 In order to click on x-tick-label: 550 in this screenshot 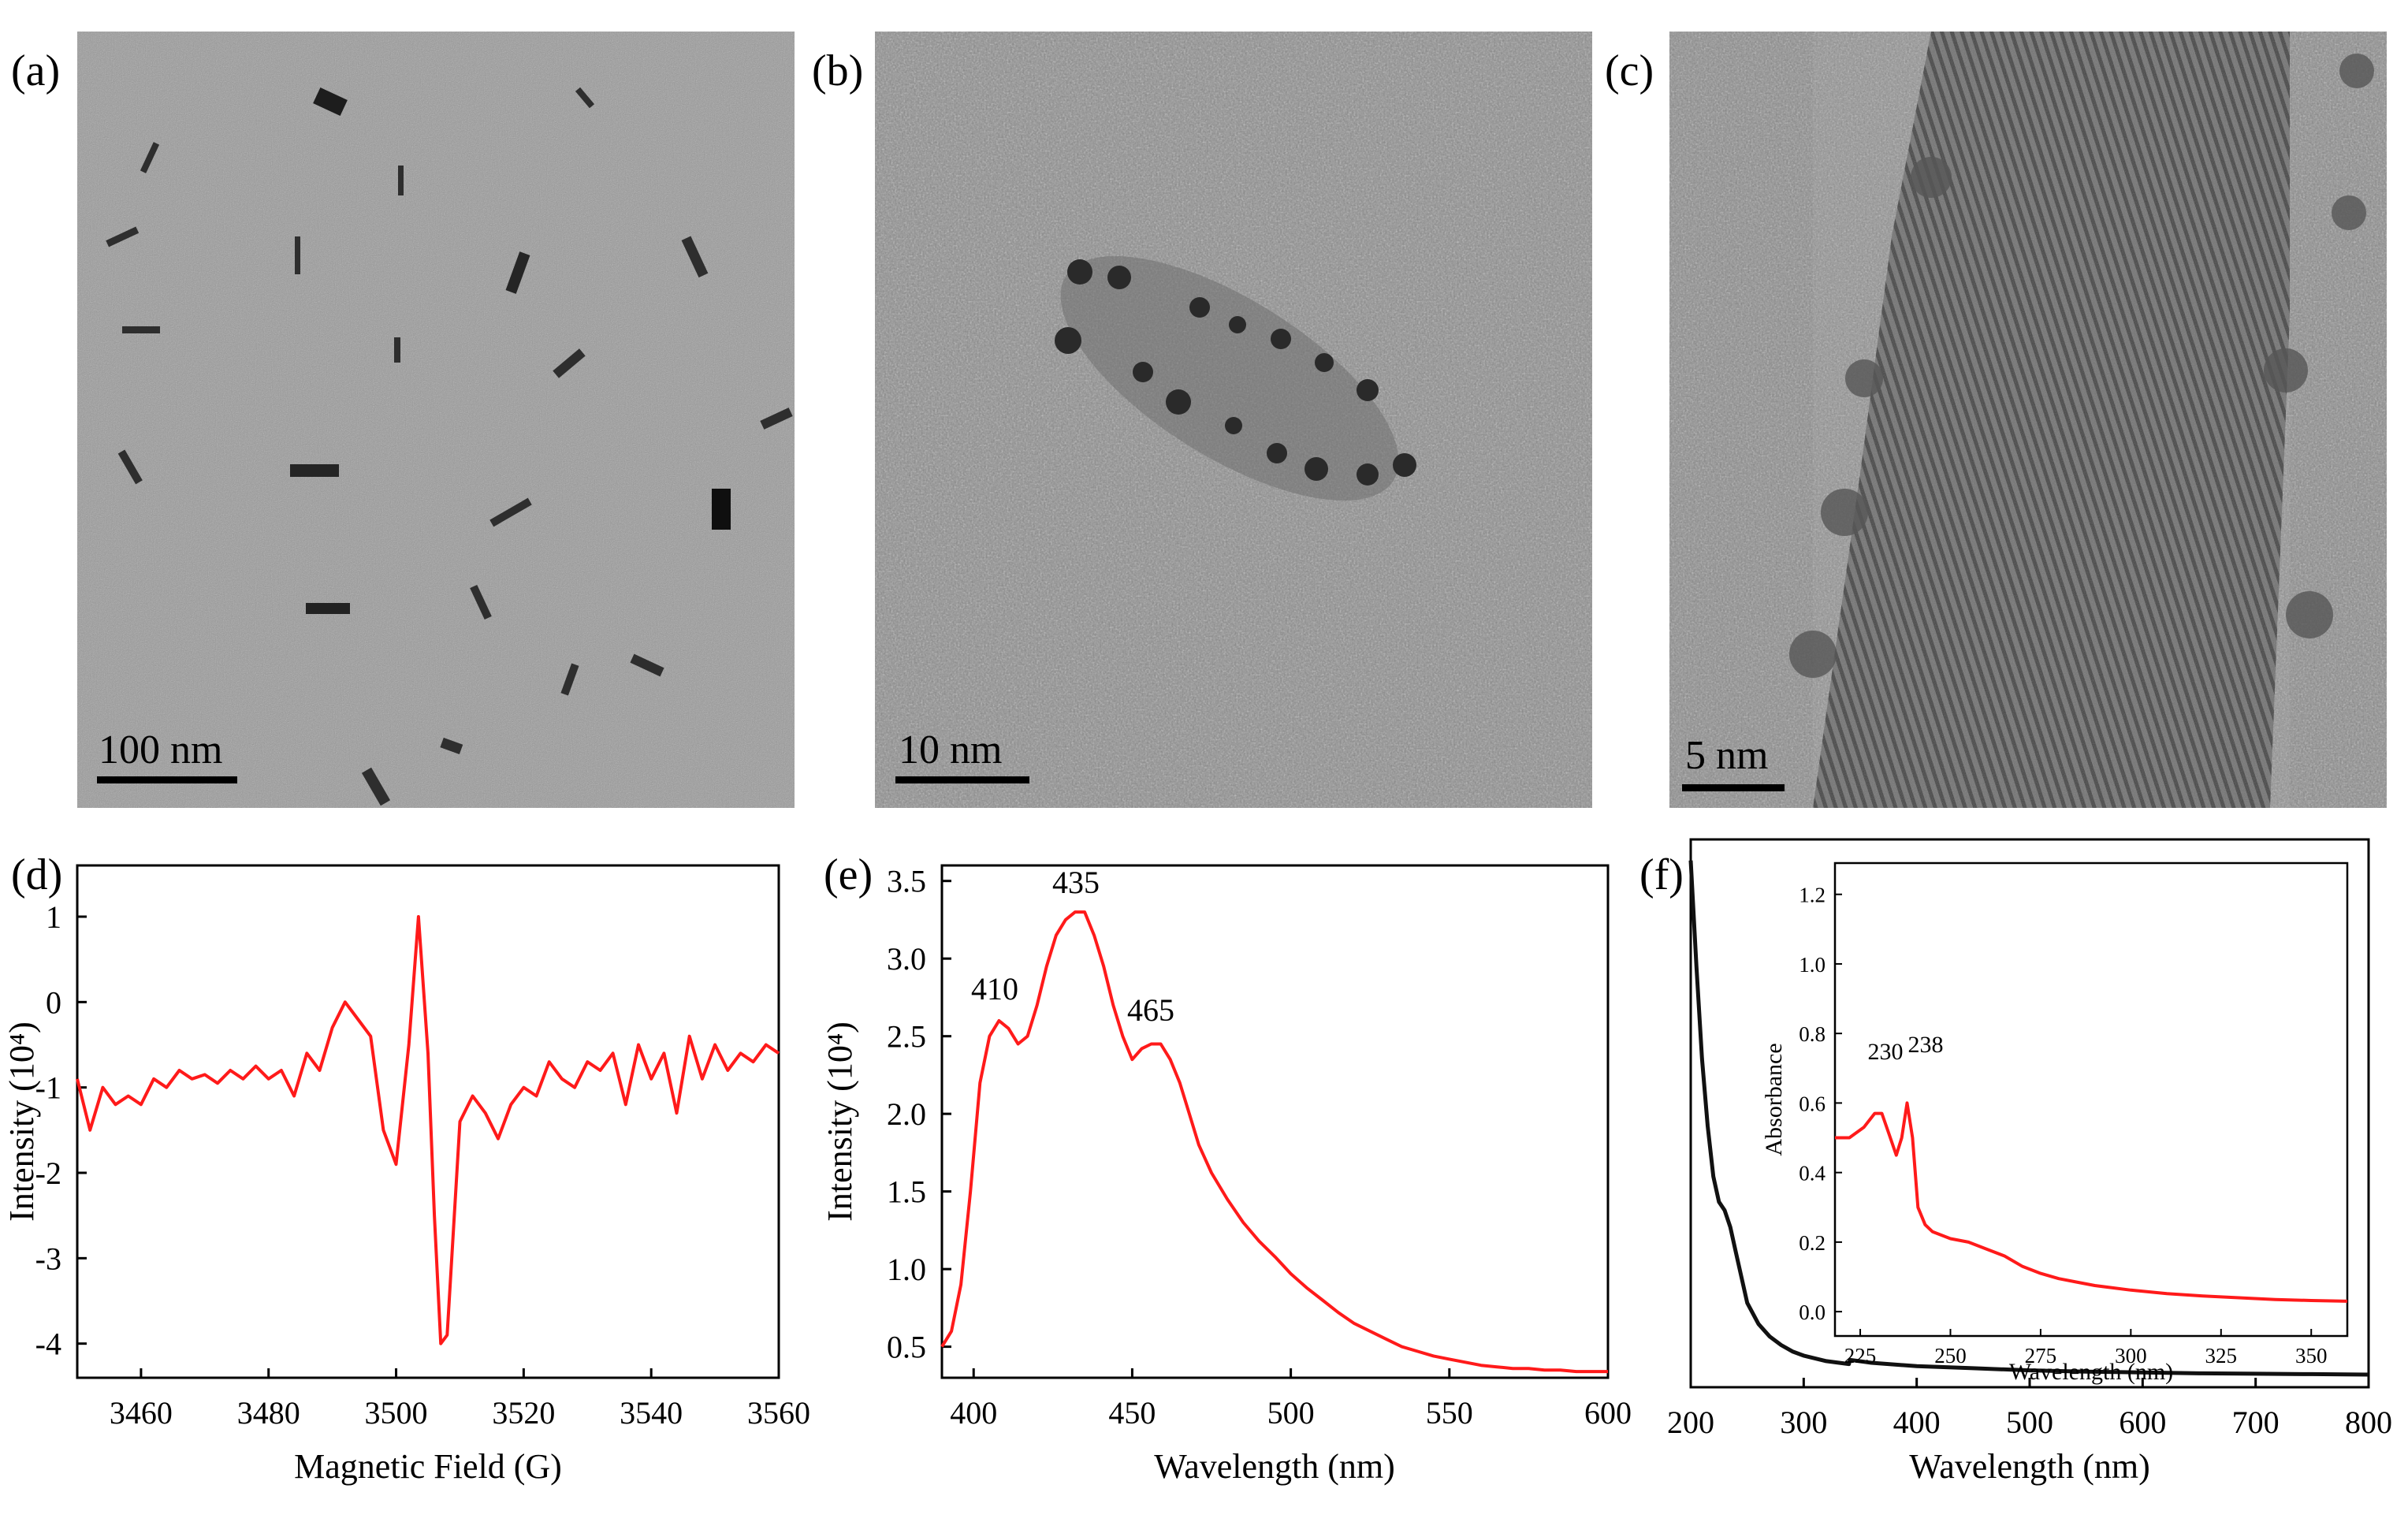, I will do `click(1449, 1413)`.